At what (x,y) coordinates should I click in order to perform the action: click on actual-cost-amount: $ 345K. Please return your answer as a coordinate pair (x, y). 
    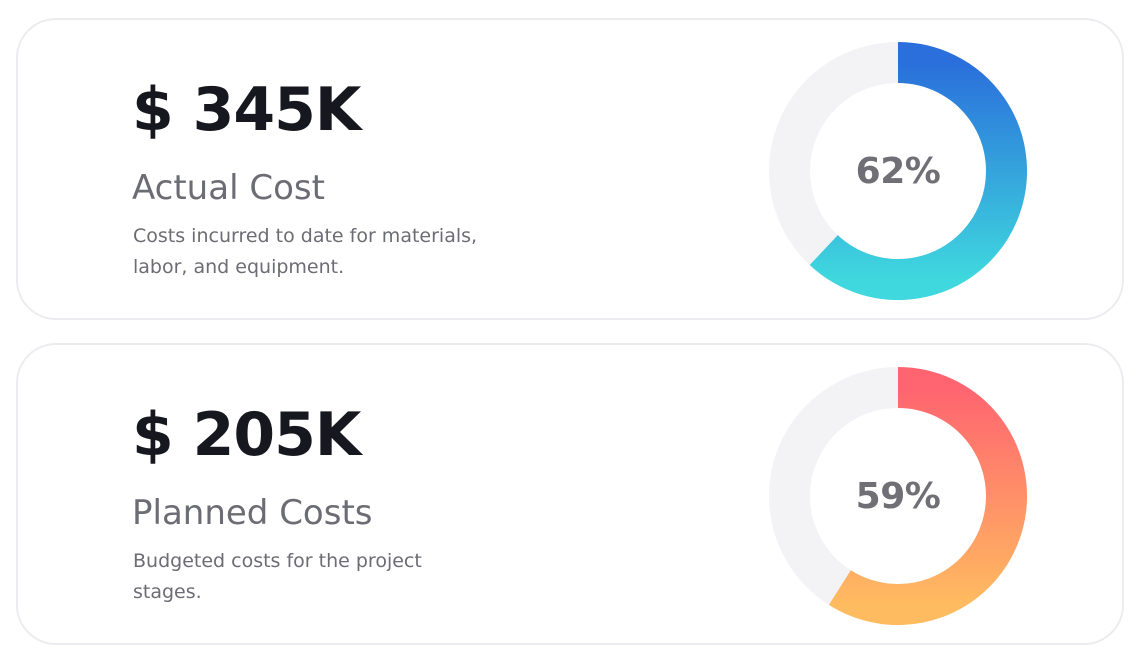
    Looking at the image, I should click on (246, 110).